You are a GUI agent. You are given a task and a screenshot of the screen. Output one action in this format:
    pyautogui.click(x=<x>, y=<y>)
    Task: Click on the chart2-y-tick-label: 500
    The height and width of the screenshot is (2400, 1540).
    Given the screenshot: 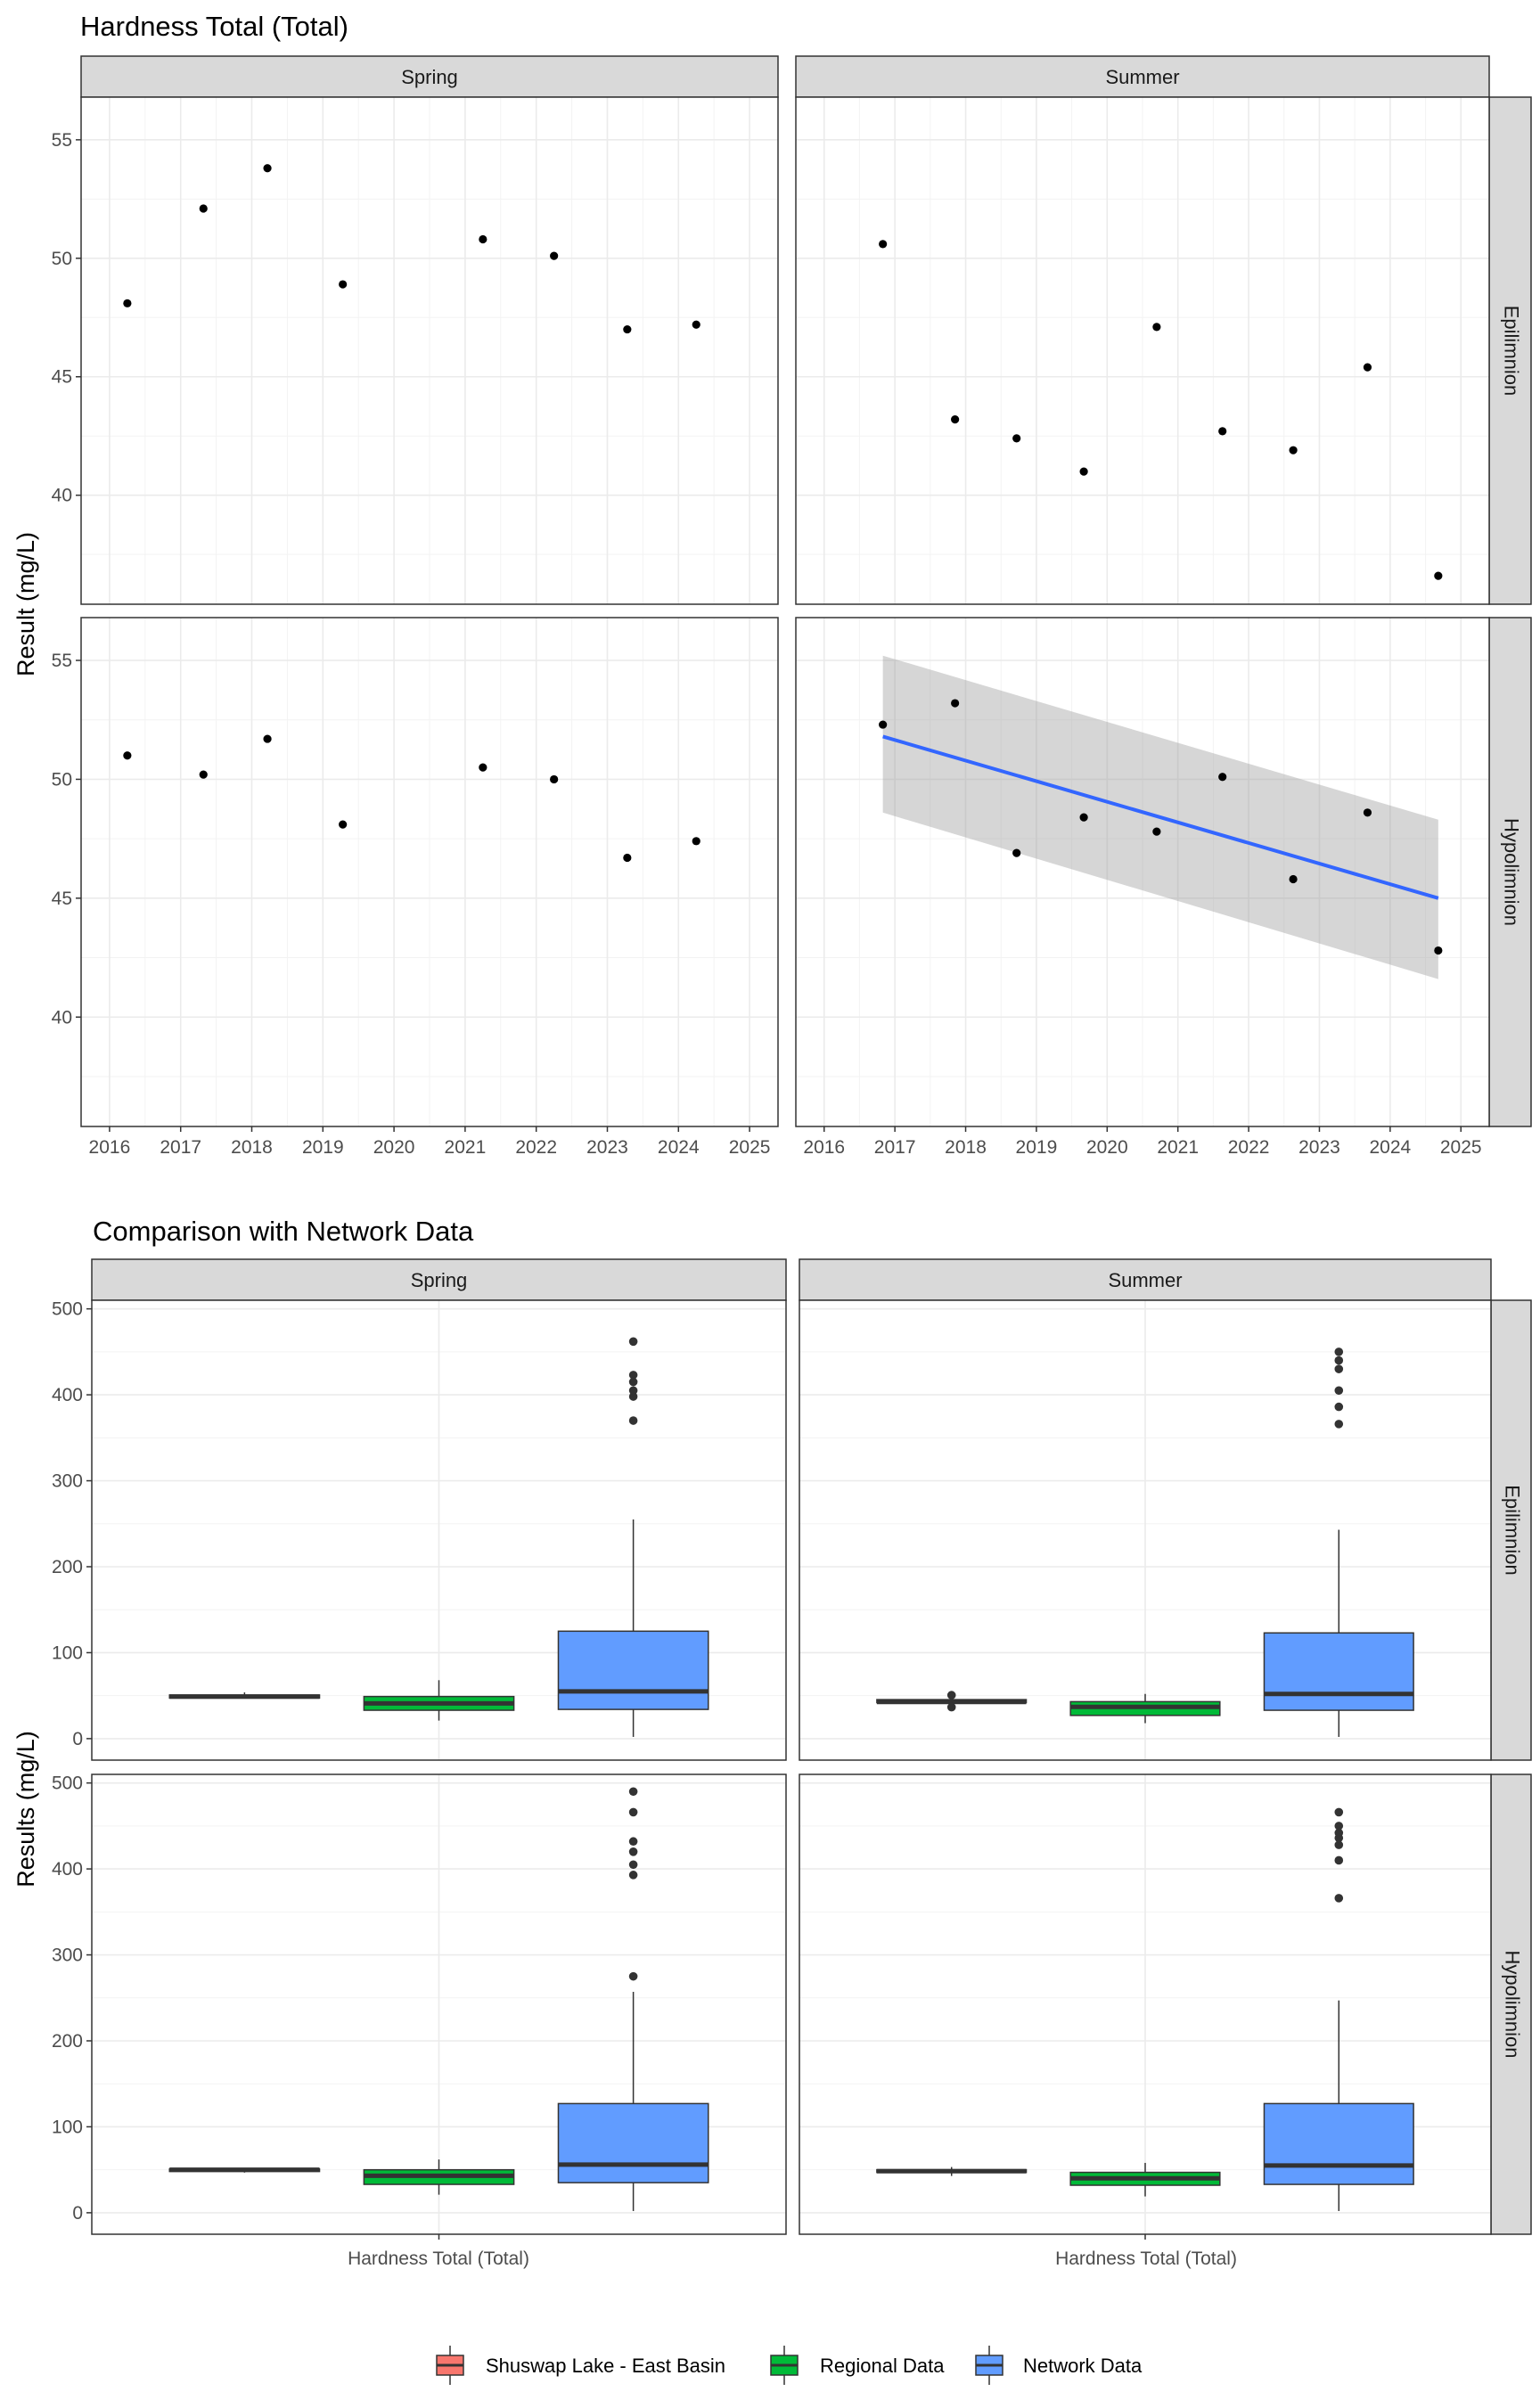 What is the action you would take?
    pyautogui.click(x=67, y=1309)
    